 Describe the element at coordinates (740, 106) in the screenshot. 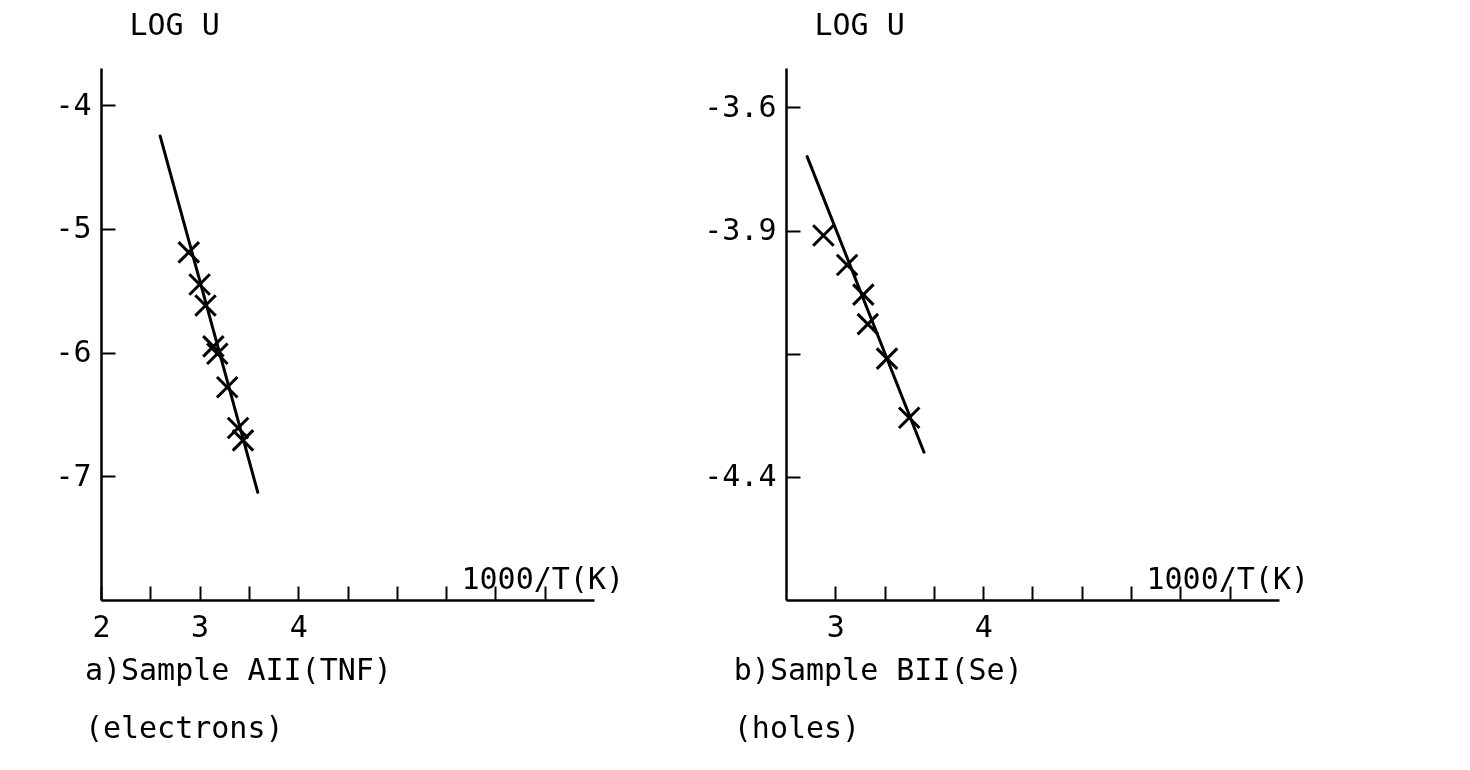

I see `y-tick-label: -3.6` at that location.